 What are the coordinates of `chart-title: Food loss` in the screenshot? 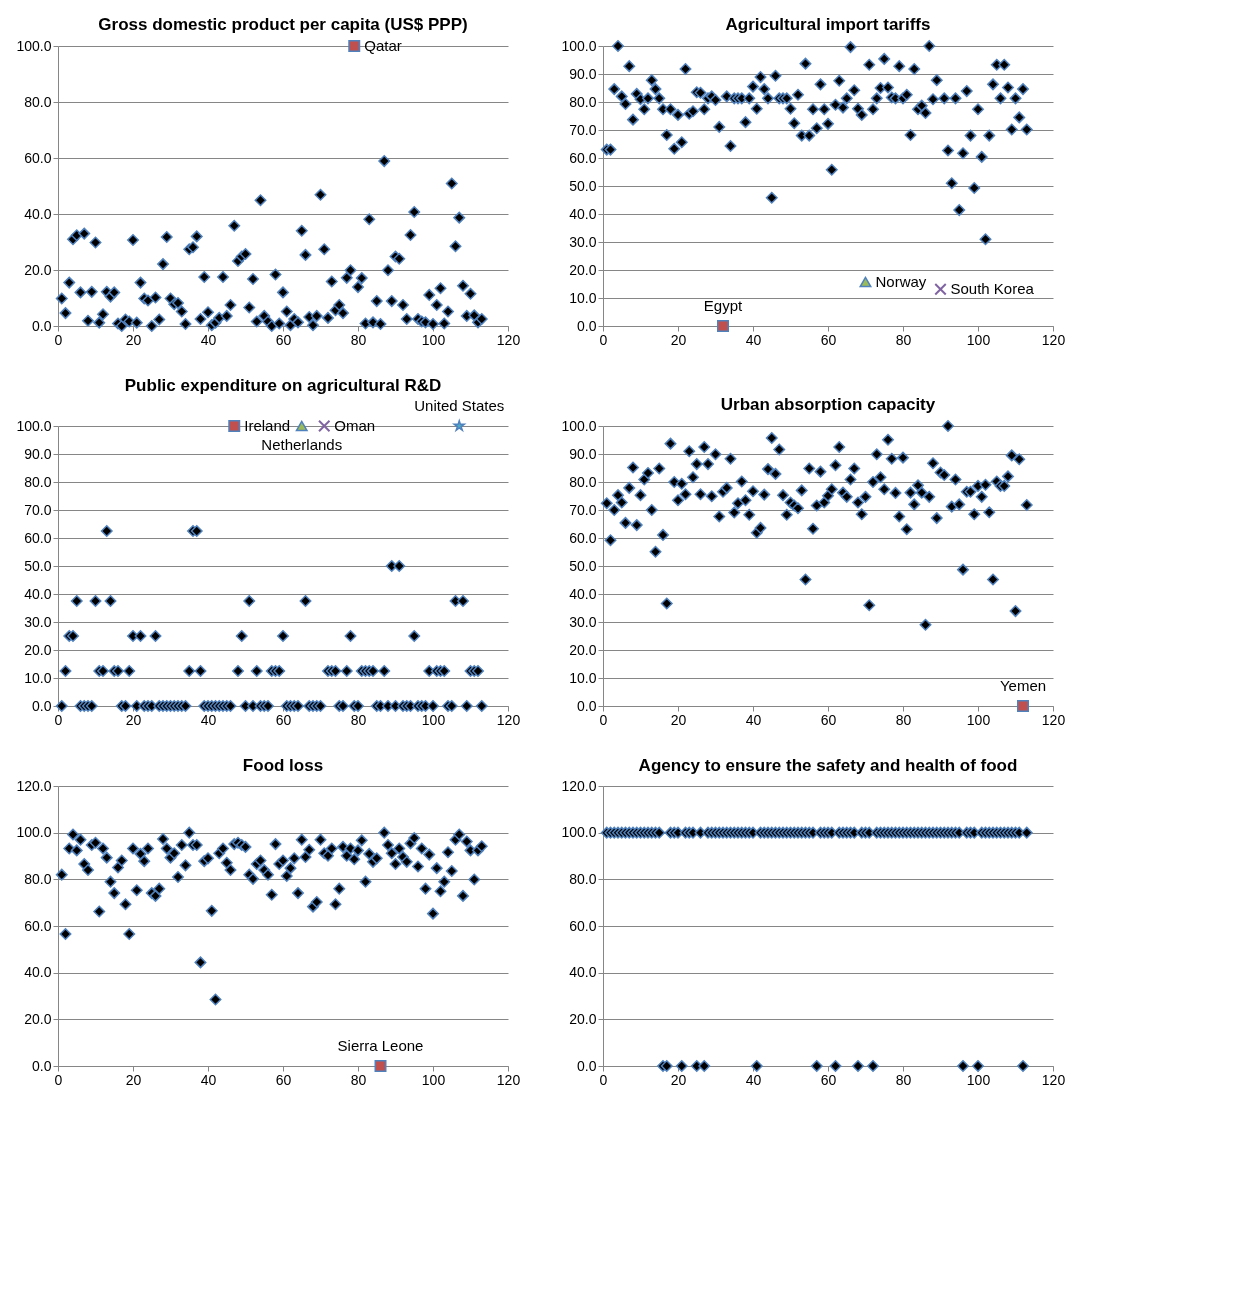 It's located at (283, 765).